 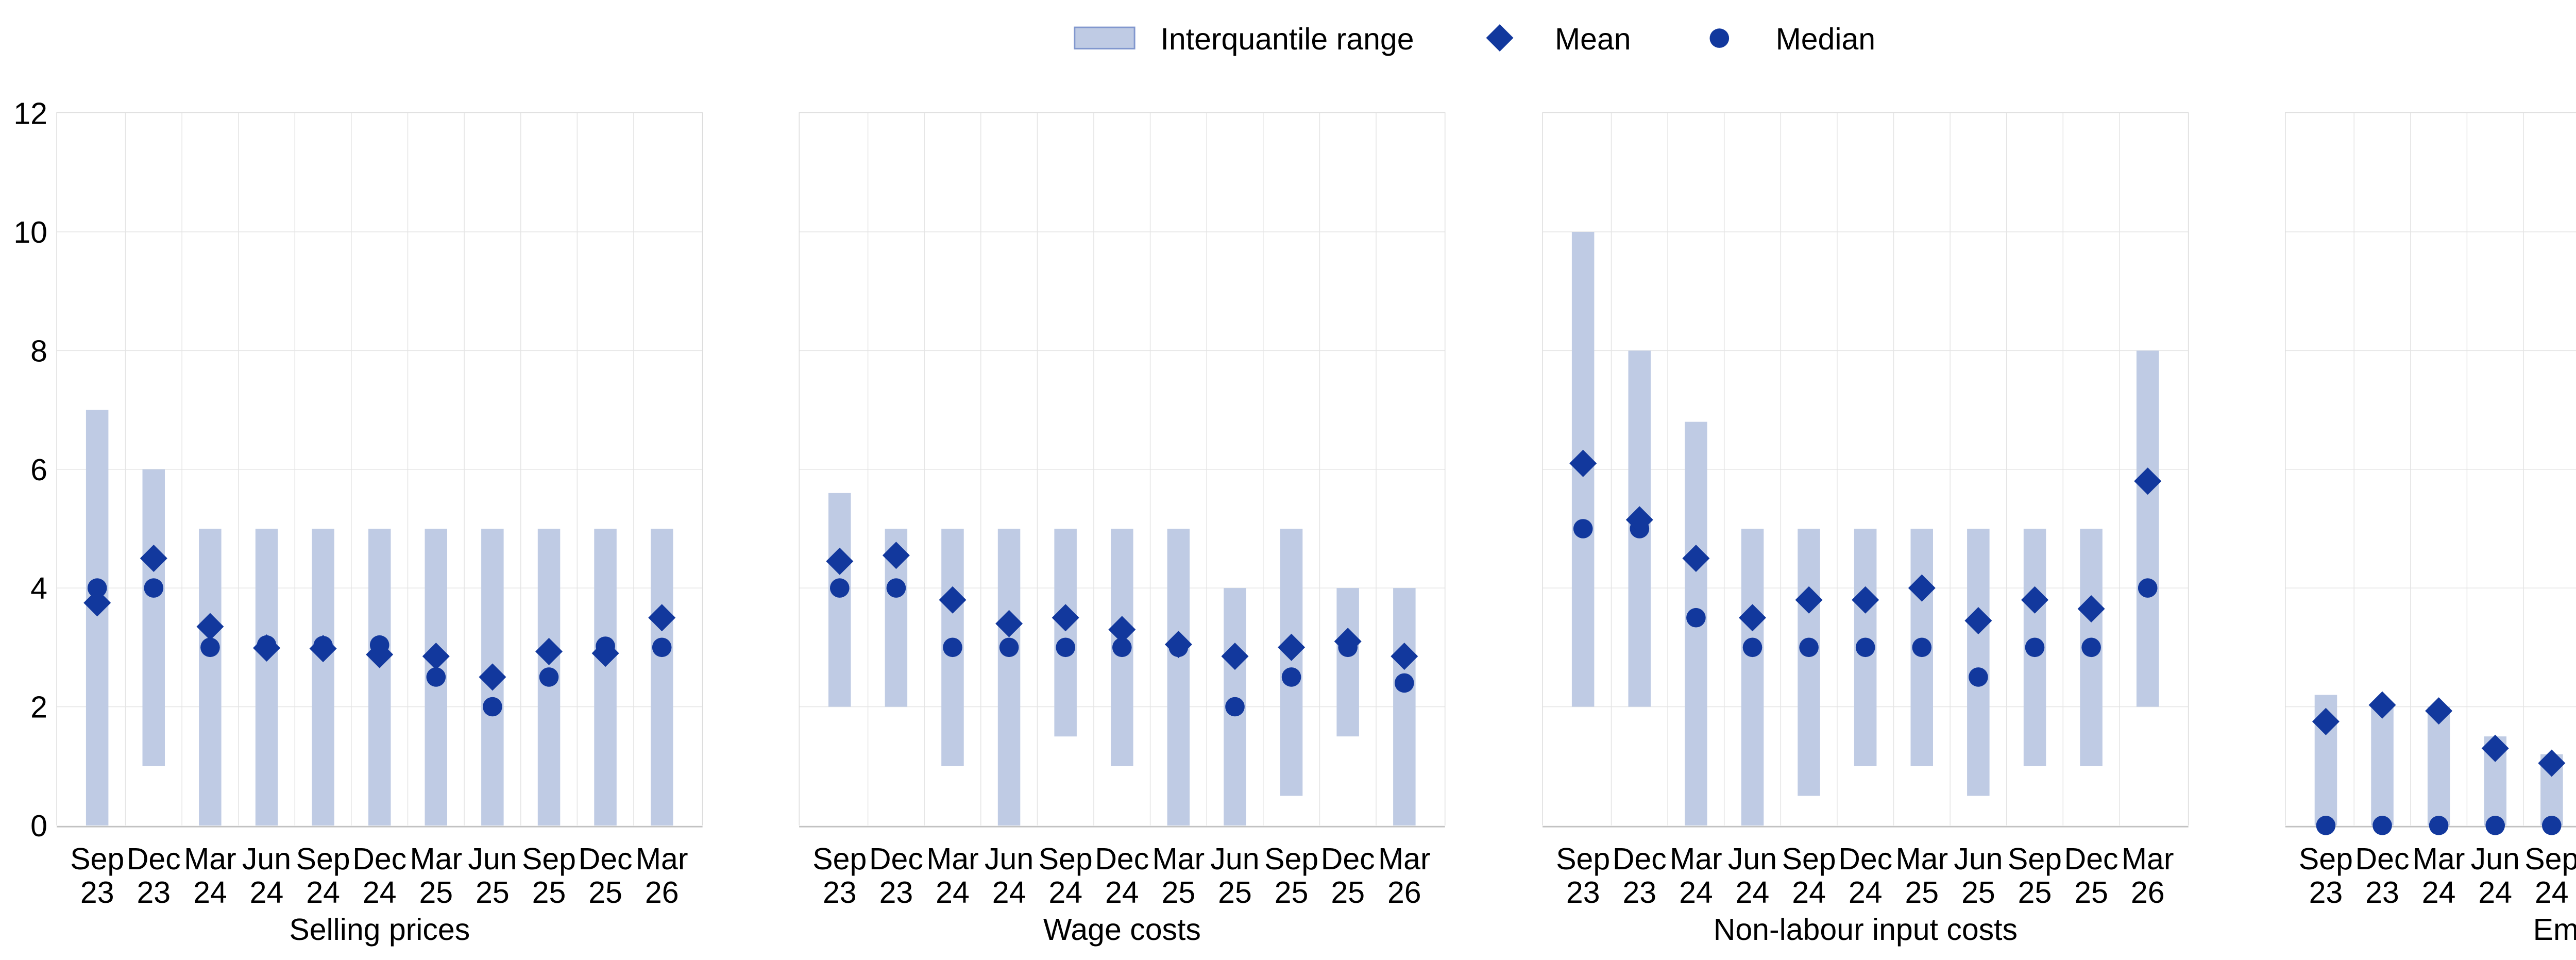 I want to click on svg-text: Median, so click(x=1826, y=39).